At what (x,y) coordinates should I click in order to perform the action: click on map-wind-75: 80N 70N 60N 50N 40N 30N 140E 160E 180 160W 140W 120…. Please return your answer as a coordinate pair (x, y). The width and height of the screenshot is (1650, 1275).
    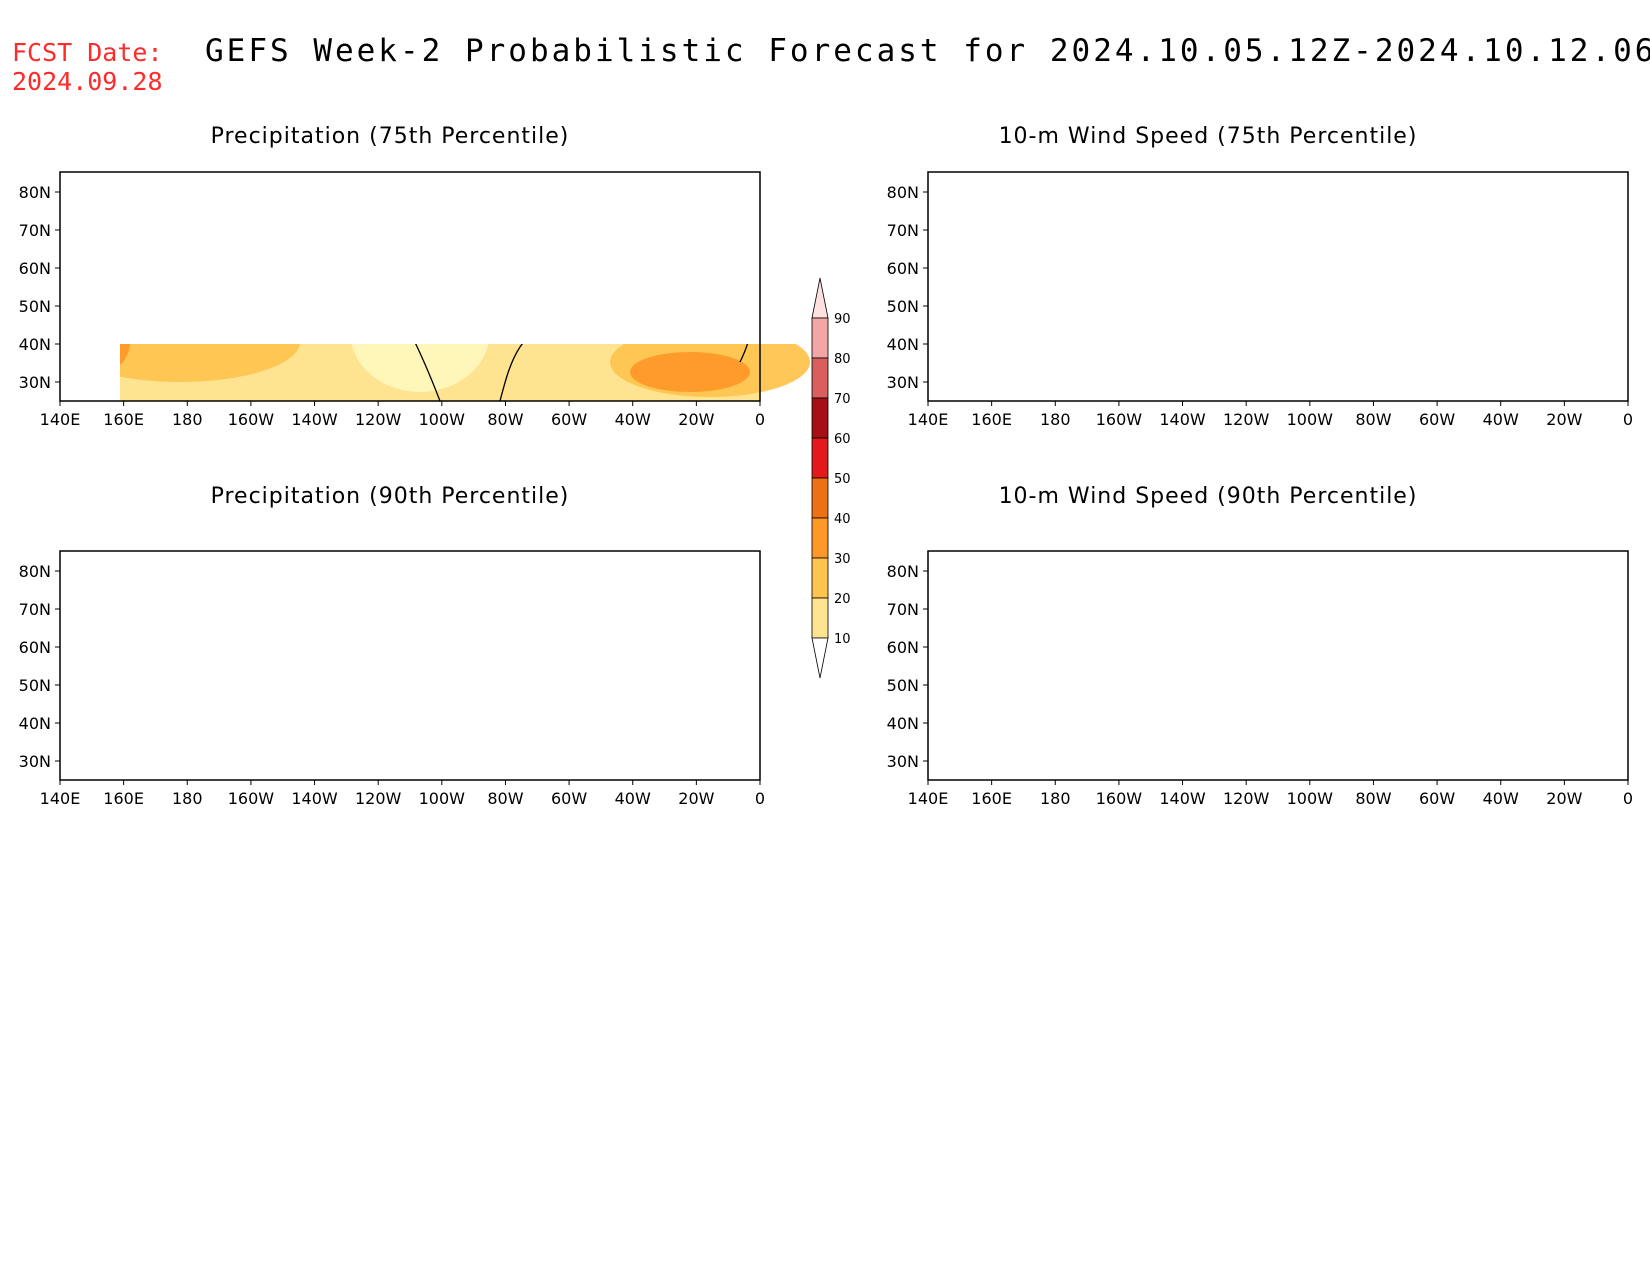
    Looking at the image, I should click on (1260, 300).